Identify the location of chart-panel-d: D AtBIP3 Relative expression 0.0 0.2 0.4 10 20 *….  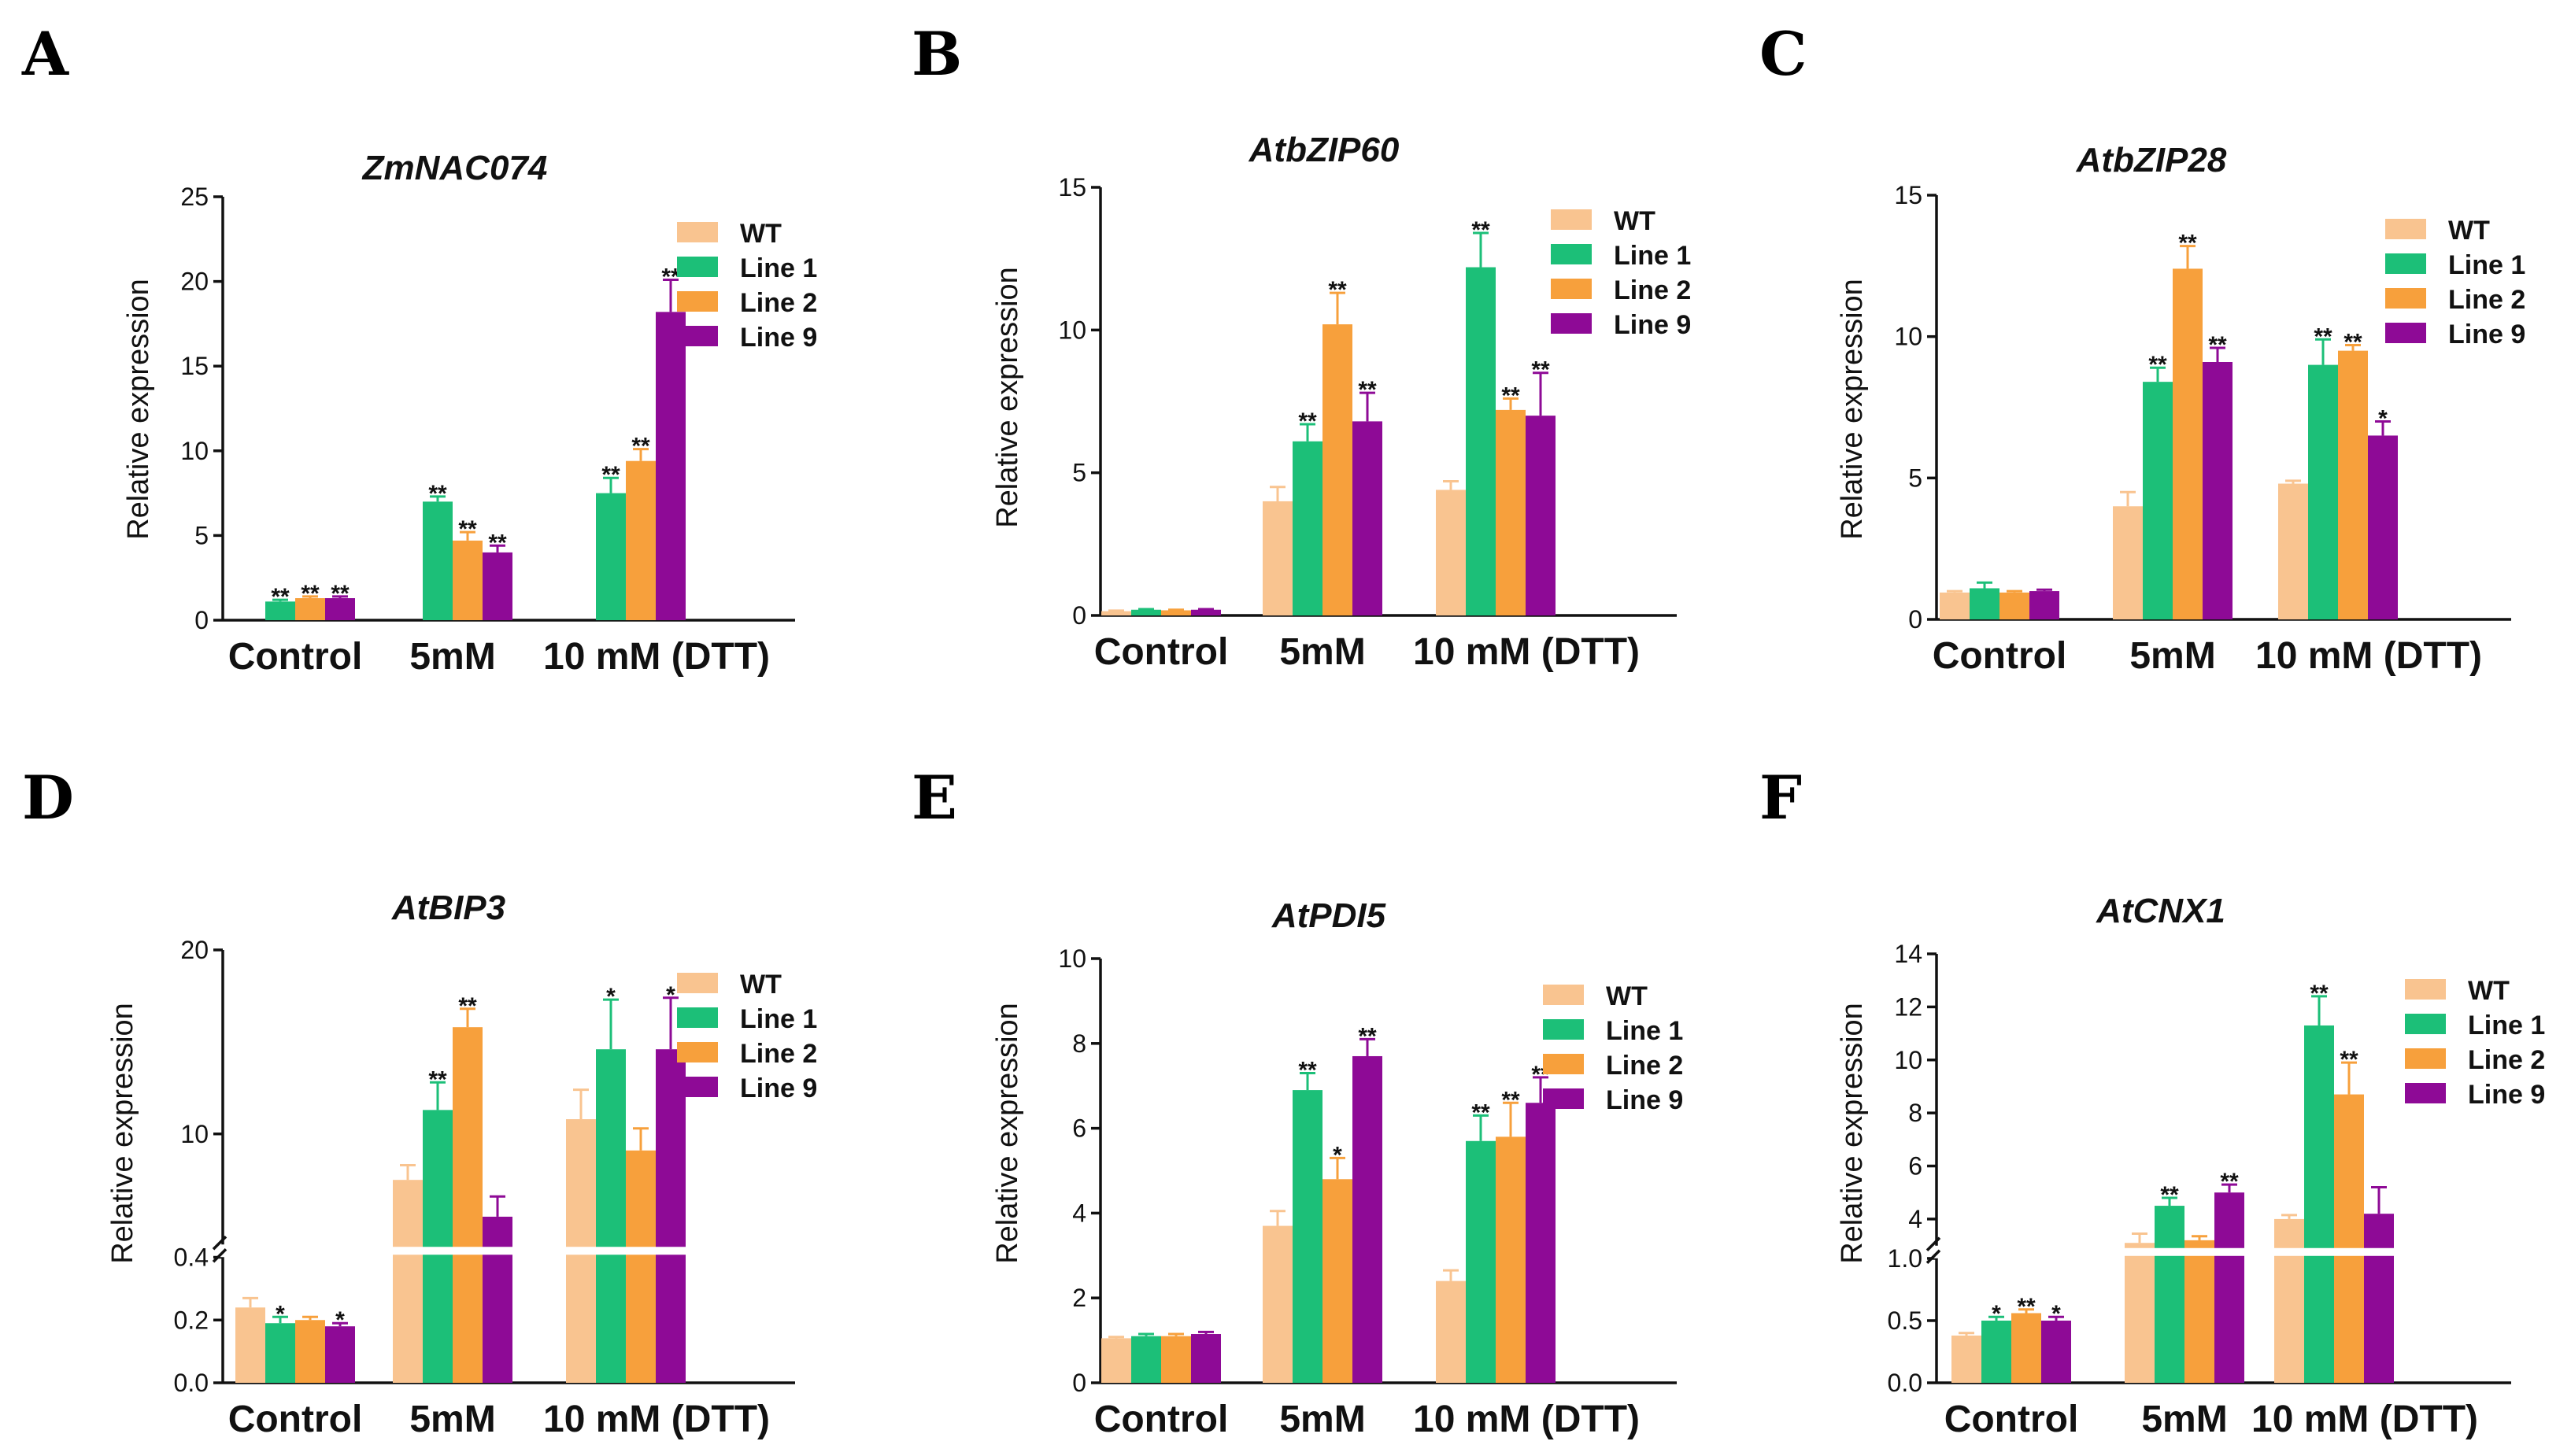
(419, 1101).